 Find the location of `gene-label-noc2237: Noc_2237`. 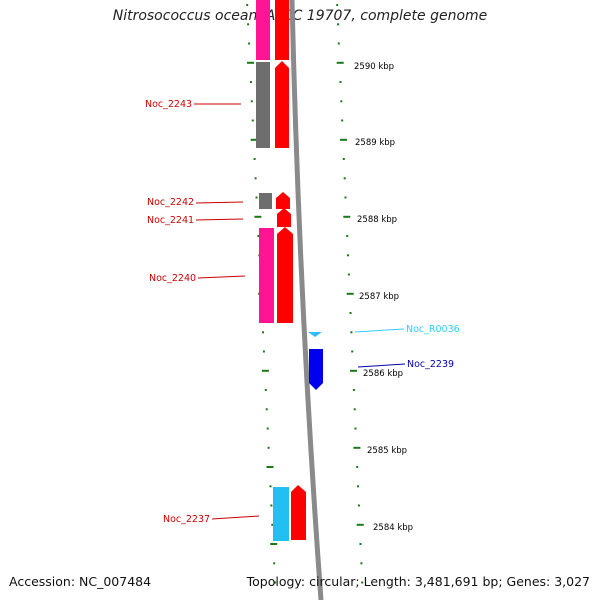

gene-label-noc2237: Noc_2237 is located at coordinates (186, 519).